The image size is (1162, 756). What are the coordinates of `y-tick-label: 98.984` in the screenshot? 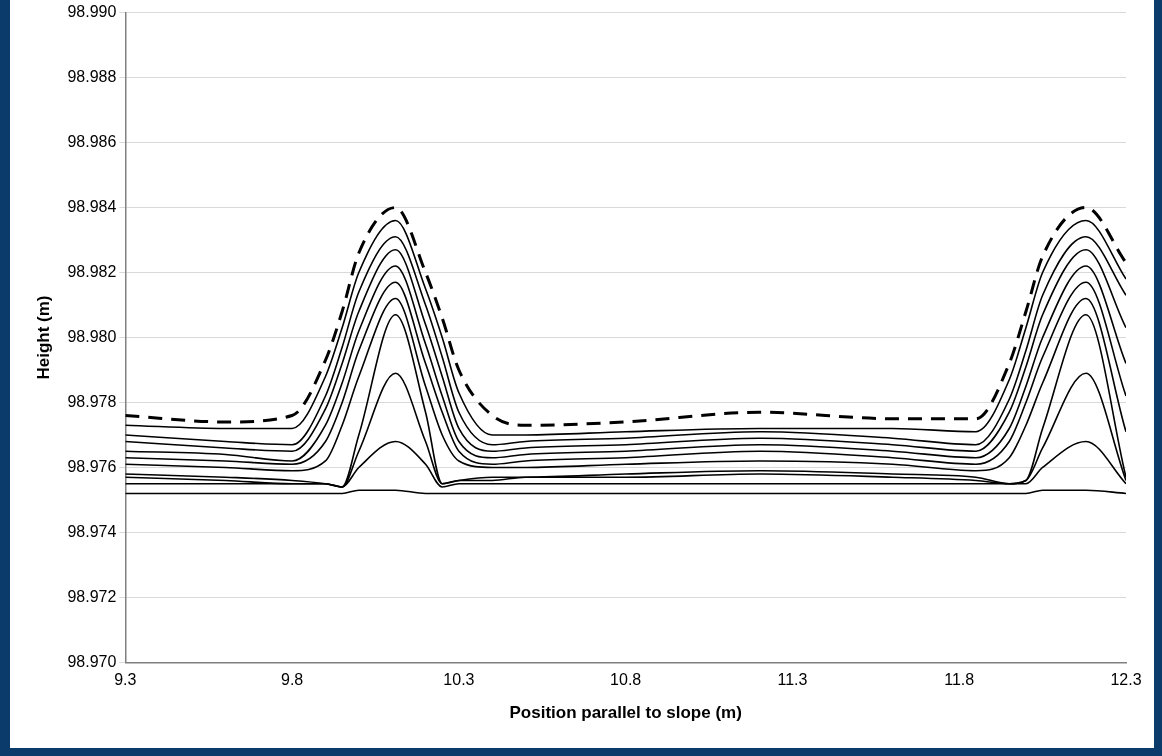 It's located at (92, 206).